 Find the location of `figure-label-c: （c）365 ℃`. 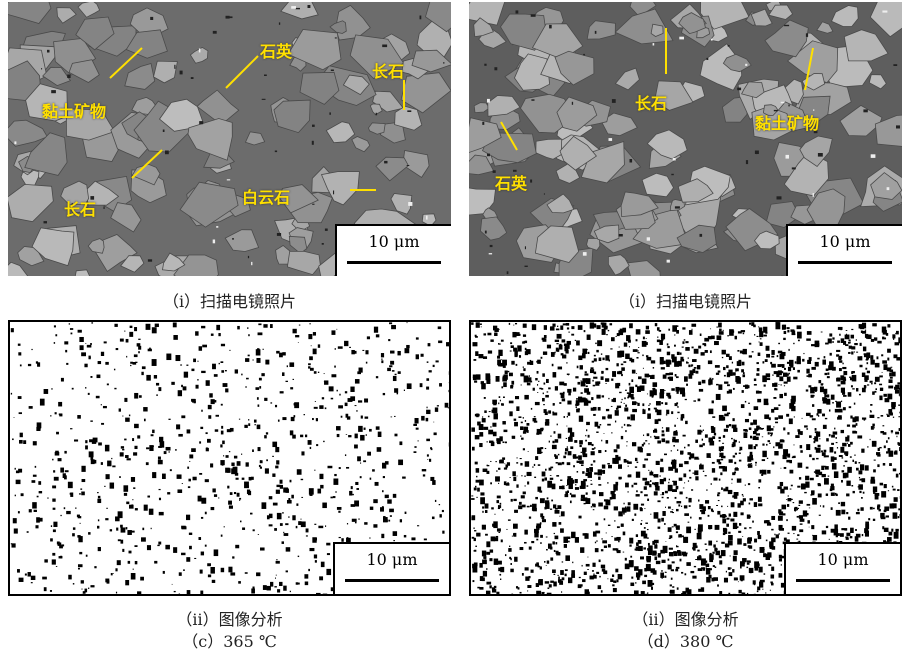

figure-label-c: （c）365 ℃ is located at coordinates (229, 641).